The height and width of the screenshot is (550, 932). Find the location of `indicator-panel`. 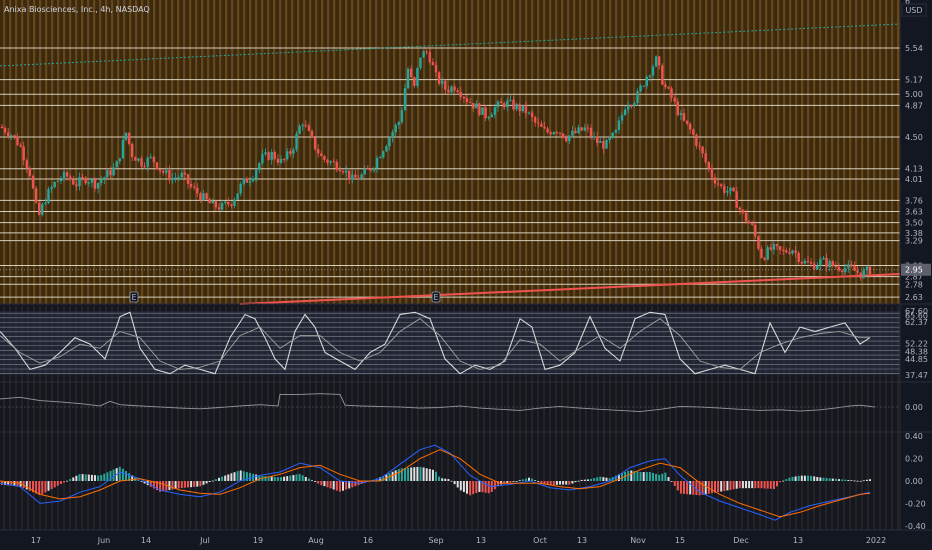

indicator-panel is located at coordinates (450, 403).